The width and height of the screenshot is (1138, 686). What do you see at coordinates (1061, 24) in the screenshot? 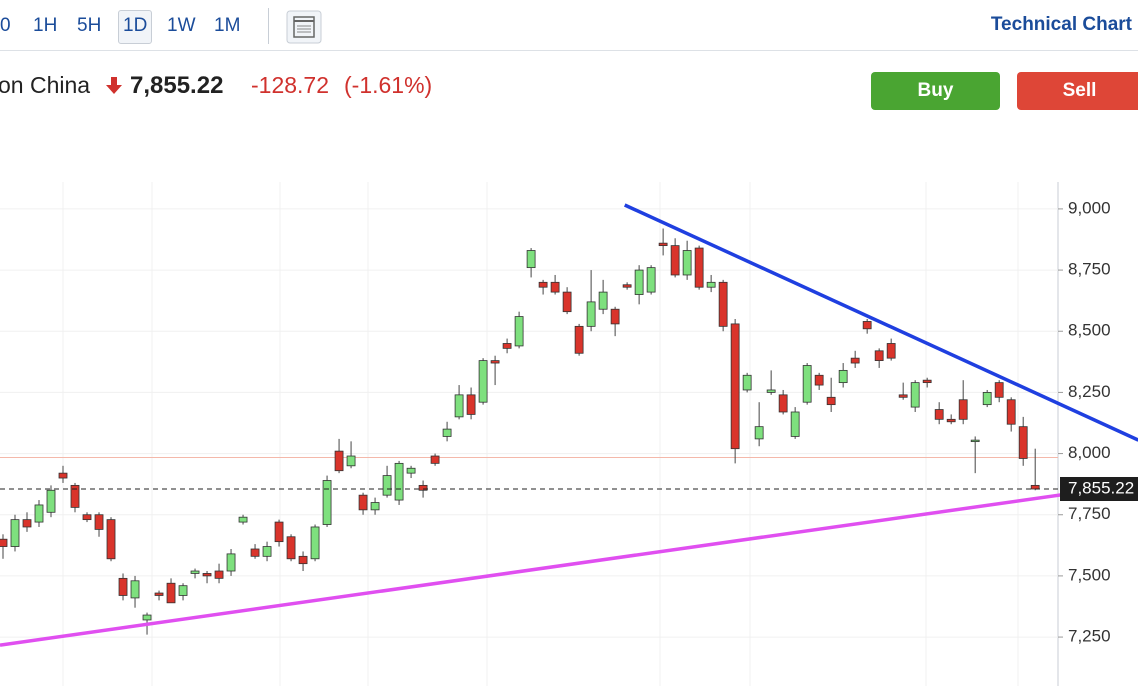
I see `technical-chart-link: Technical Chart` at bounding box center [1061, 24].